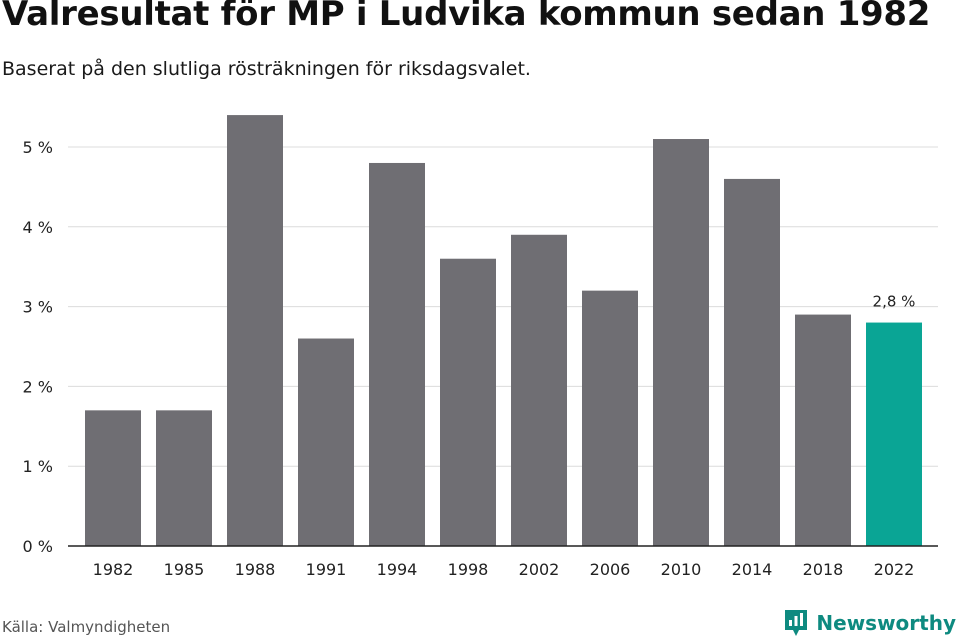  I want to click on x-tick-label: 2006, so click(610, 569).